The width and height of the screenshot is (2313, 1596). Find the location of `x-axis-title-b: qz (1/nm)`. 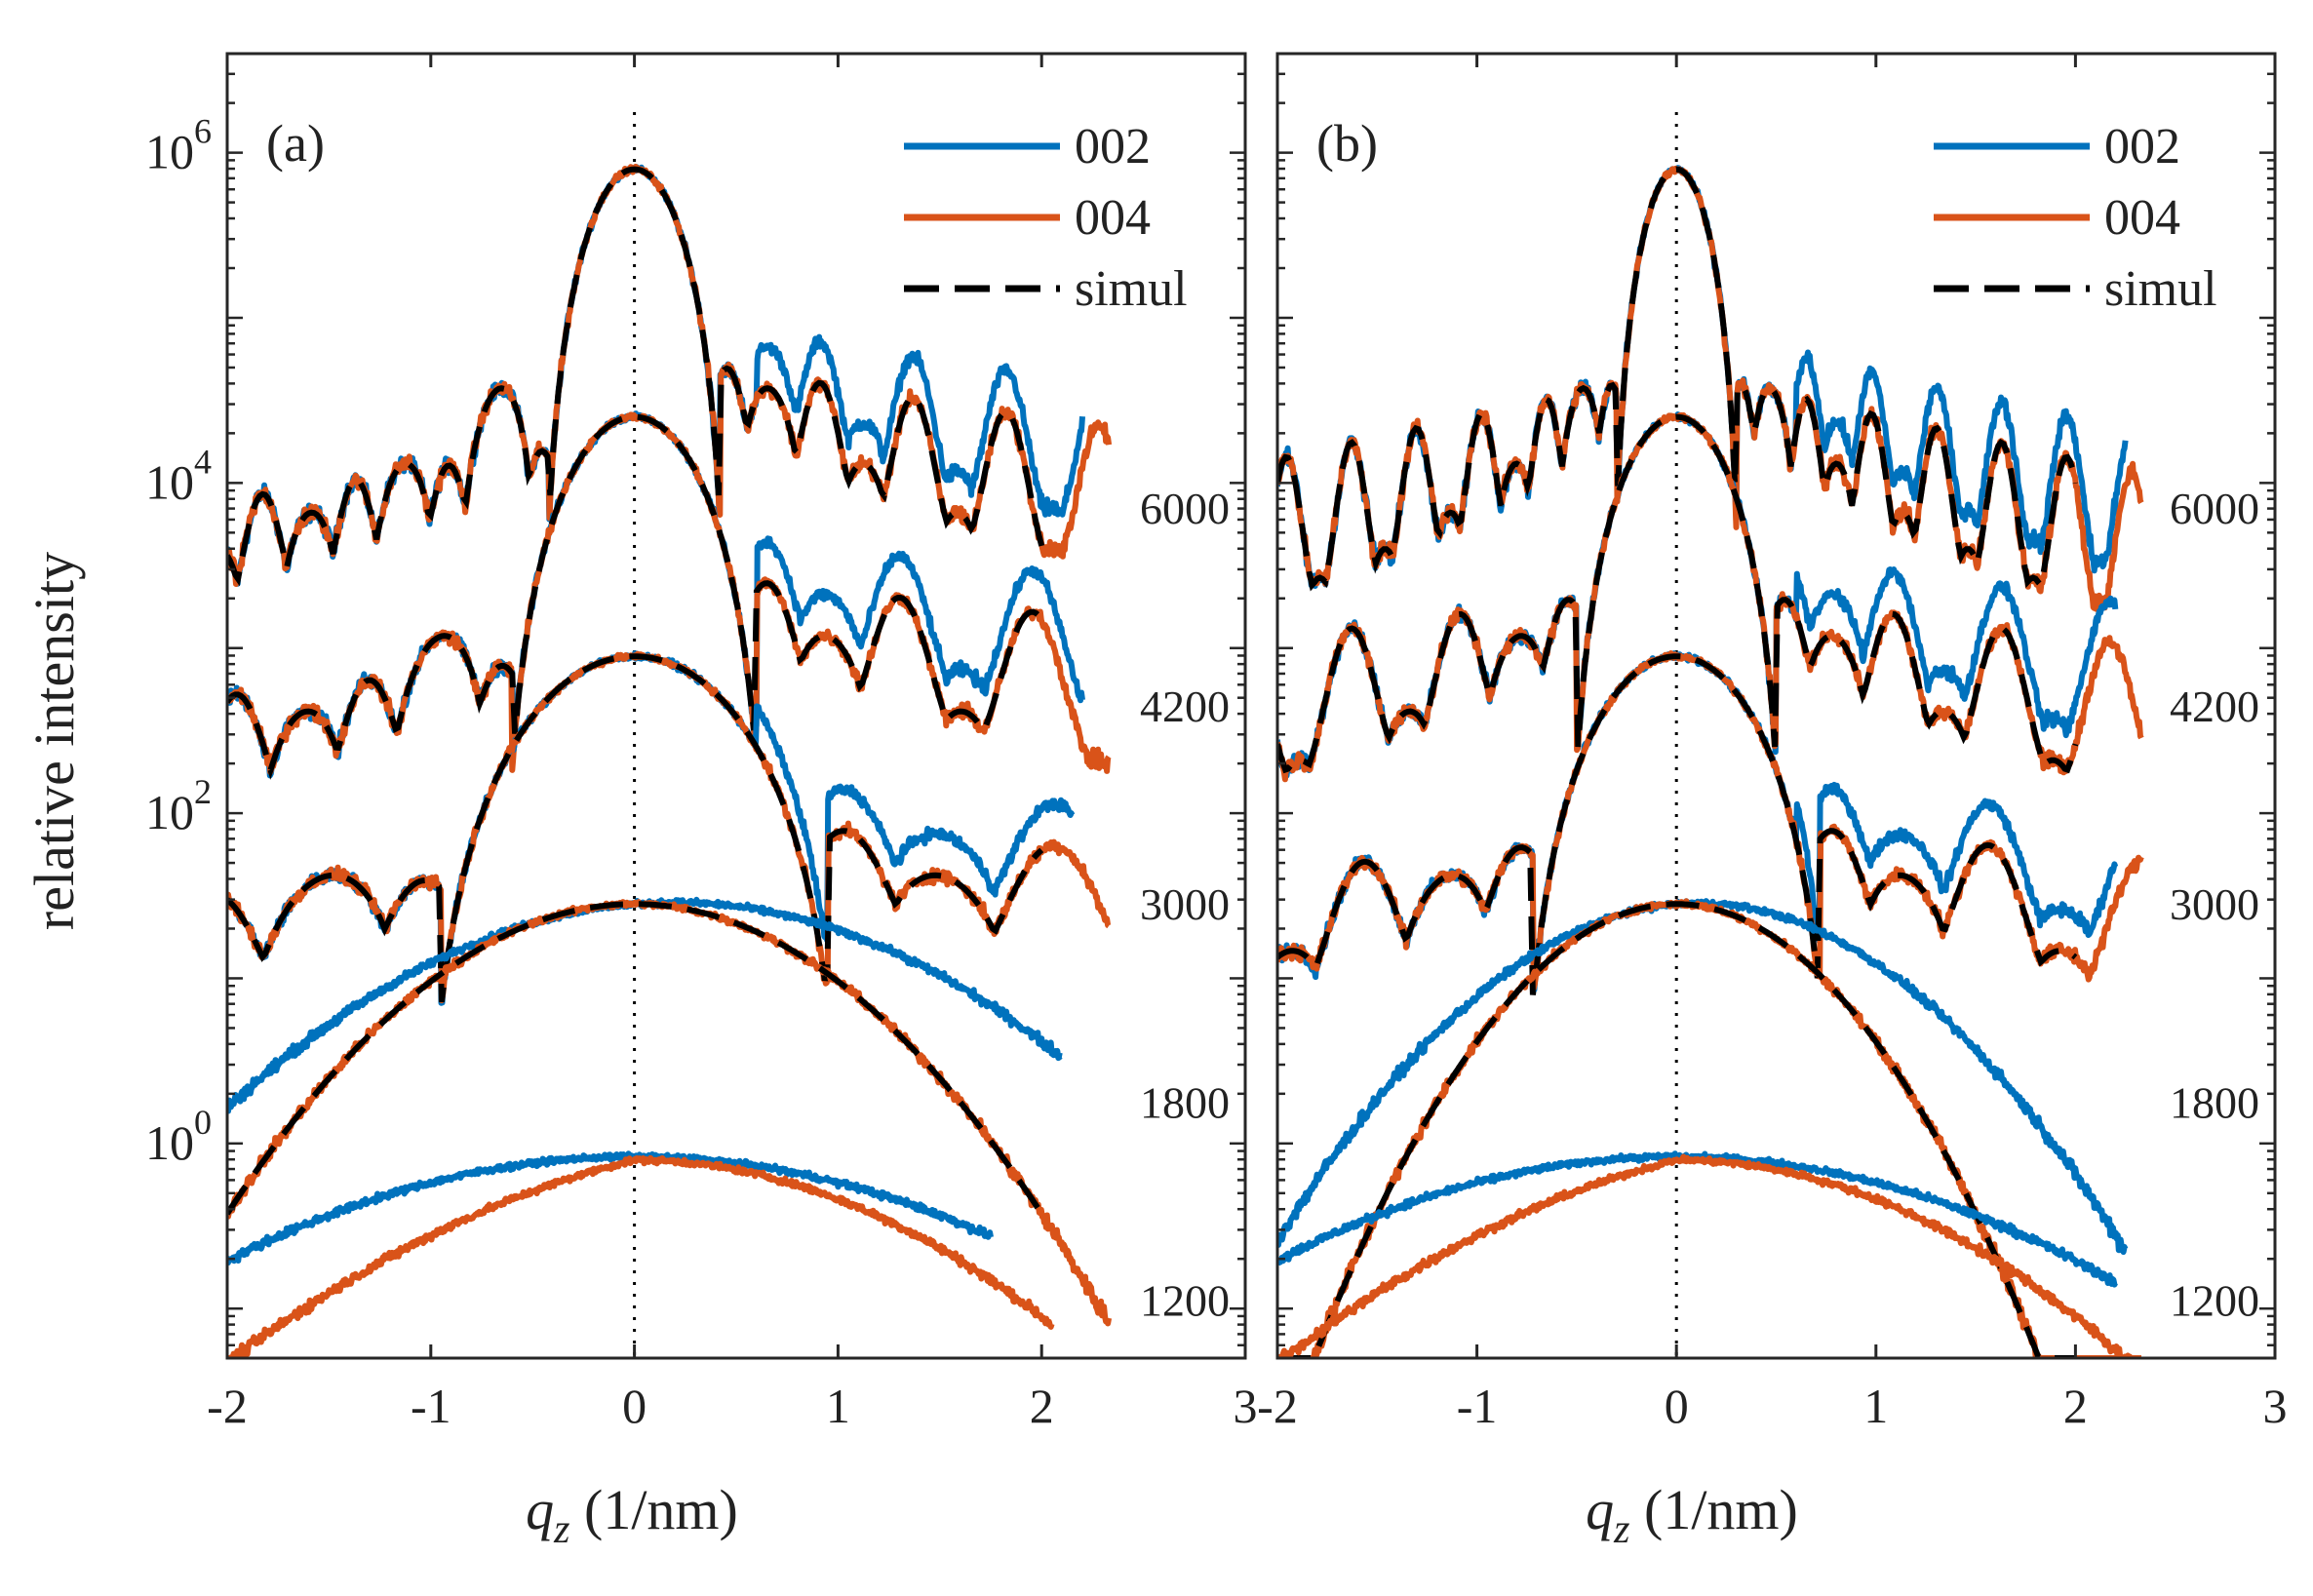

x-axis-title-b: qz (1/nm) is located at coordinates (1692, 1515).